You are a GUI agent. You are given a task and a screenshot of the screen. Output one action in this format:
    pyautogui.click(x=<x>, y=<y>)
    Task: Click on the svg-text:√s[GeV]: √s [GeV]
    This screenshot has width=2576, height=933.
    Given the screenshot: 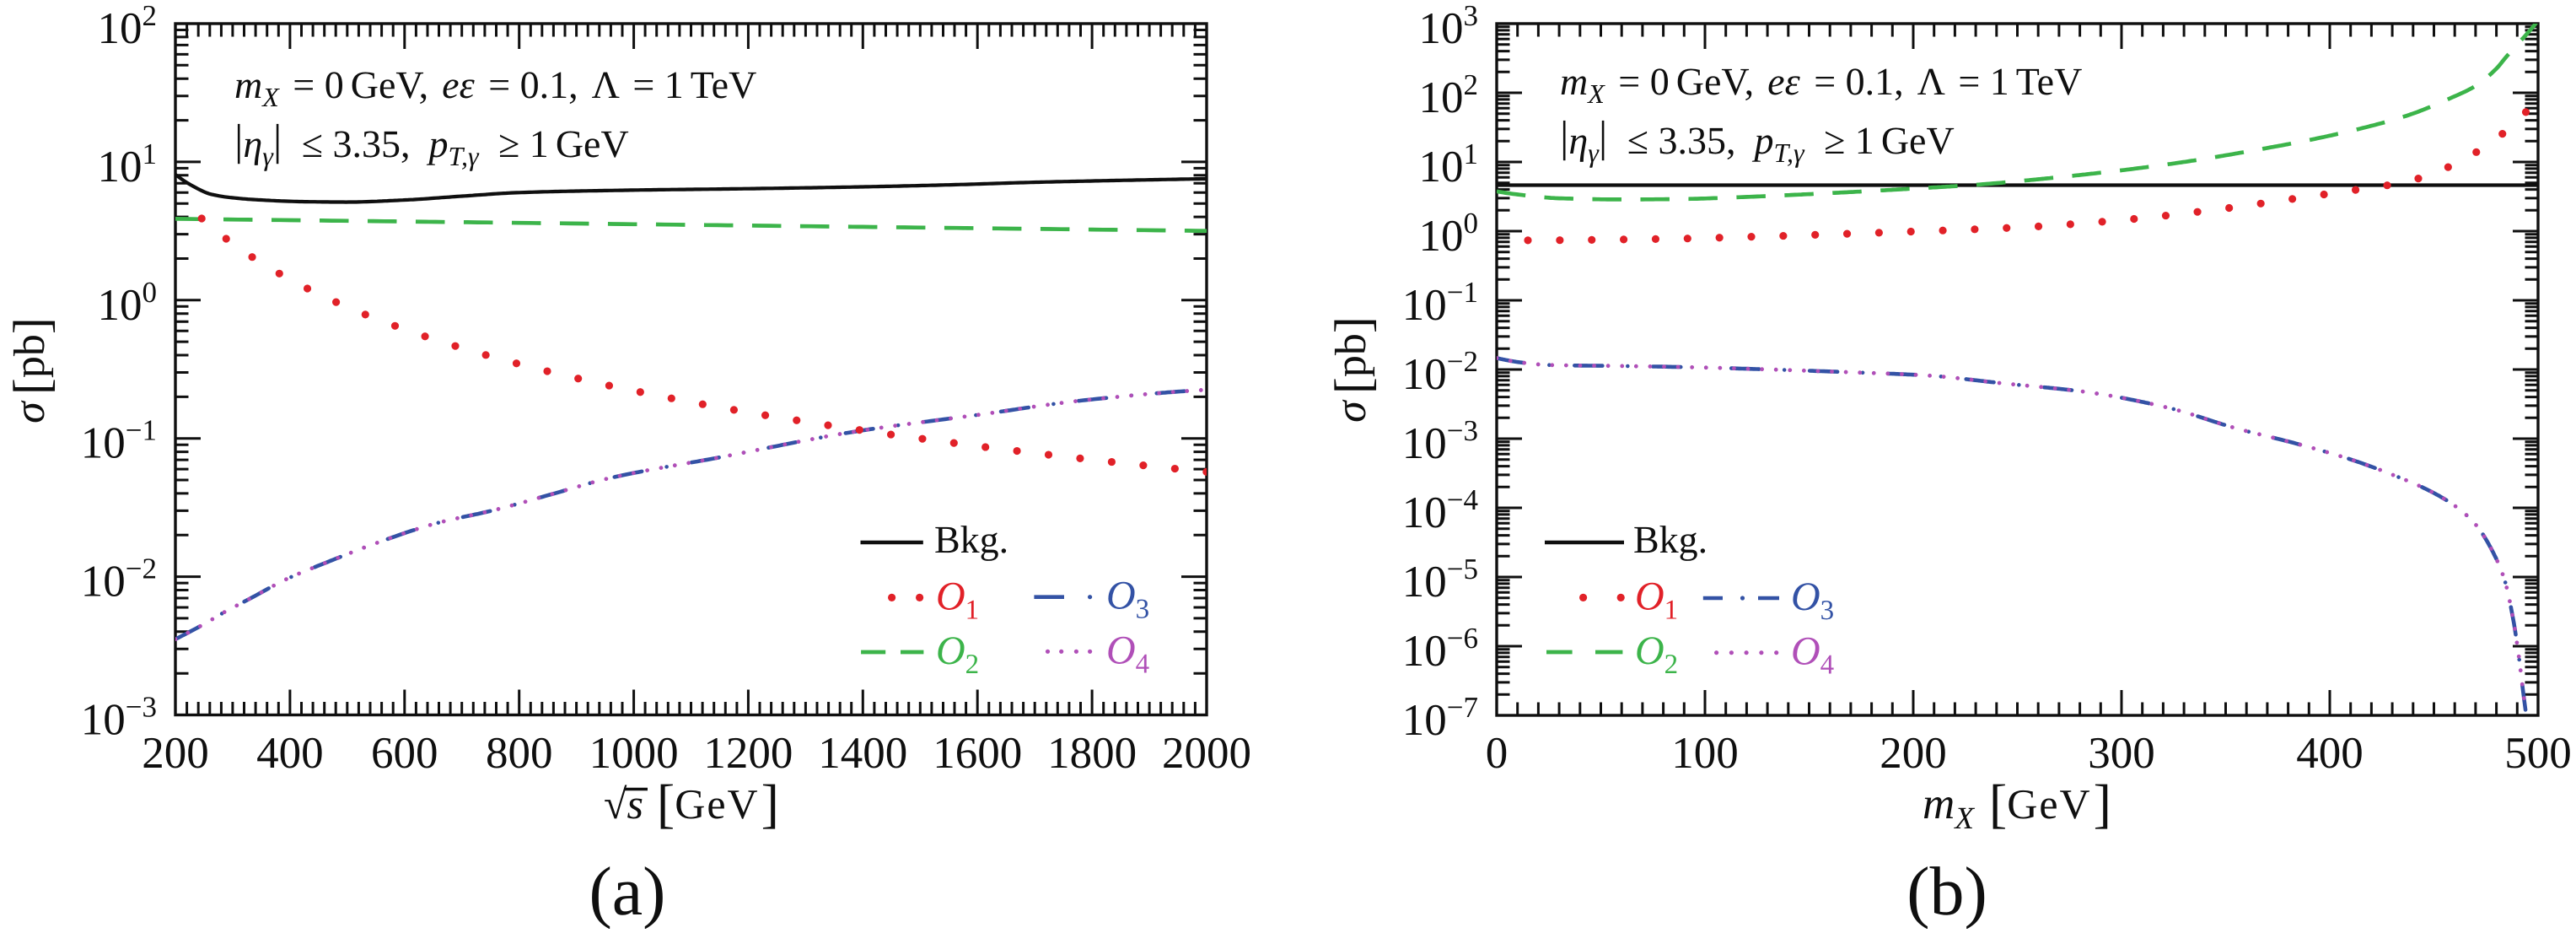 What is the action you would take?
    pyautogui.click(x=691, y=804)
    